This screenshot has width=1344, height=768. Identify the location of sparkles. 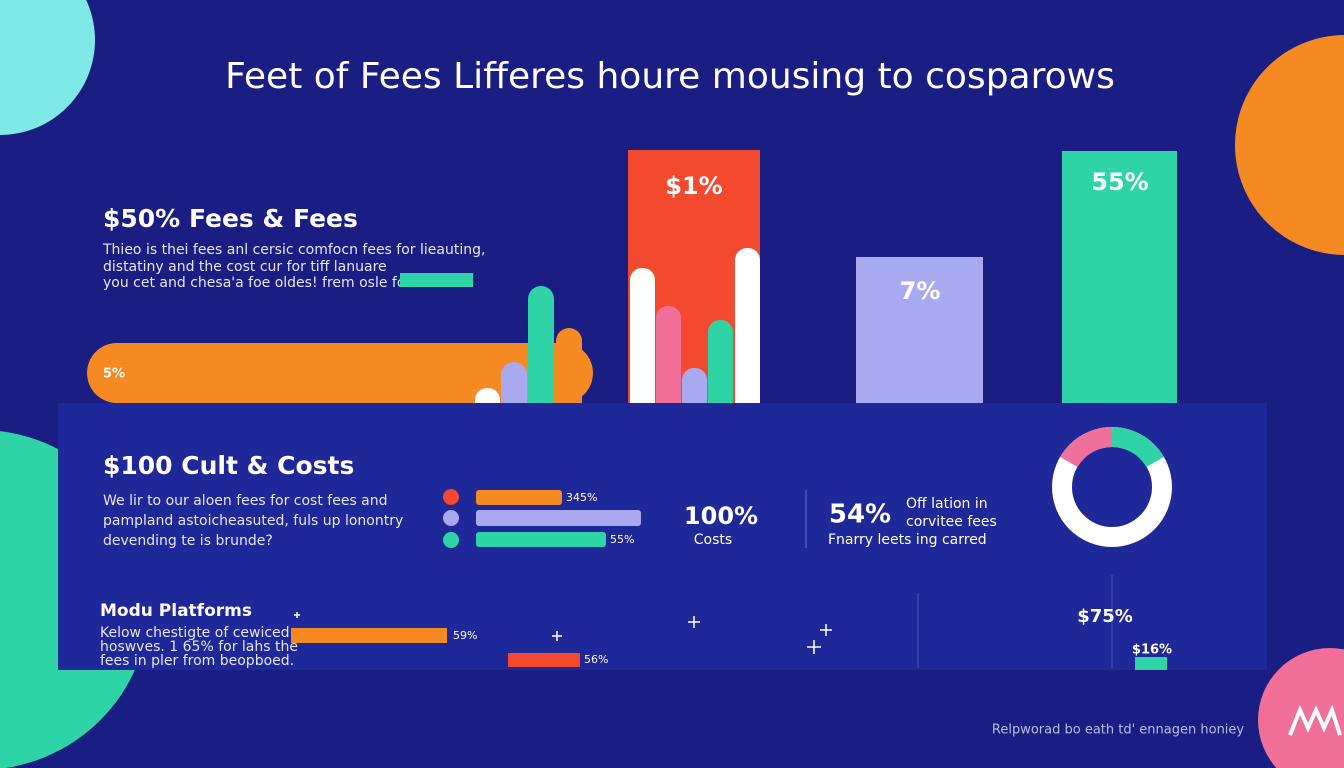
(563, 633).